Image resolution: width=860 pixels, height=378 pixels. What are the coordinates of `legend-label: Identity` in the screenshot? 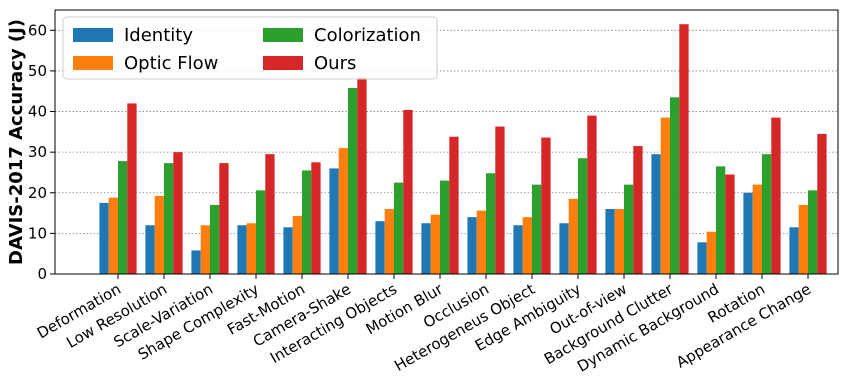 It's located at (158, 35).